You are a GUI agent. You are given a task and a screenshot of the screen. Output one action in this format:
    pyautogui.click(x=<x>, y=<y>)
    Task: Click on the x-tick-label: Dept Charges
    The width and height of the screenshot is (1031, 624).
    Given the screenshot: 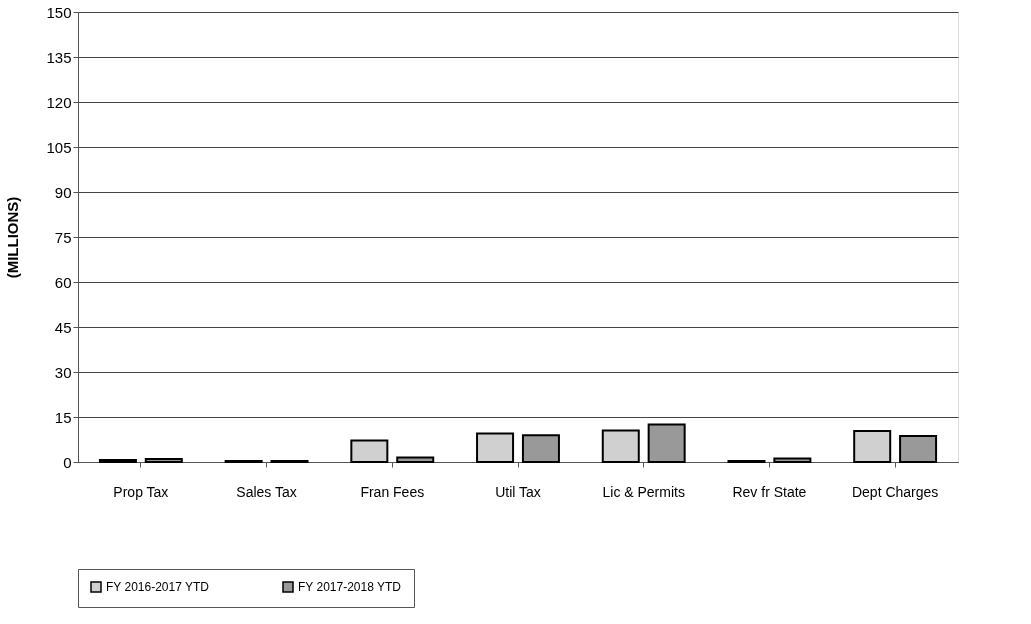 What is the action you would take?
    pyautogui.click(x=895, y=491)
    